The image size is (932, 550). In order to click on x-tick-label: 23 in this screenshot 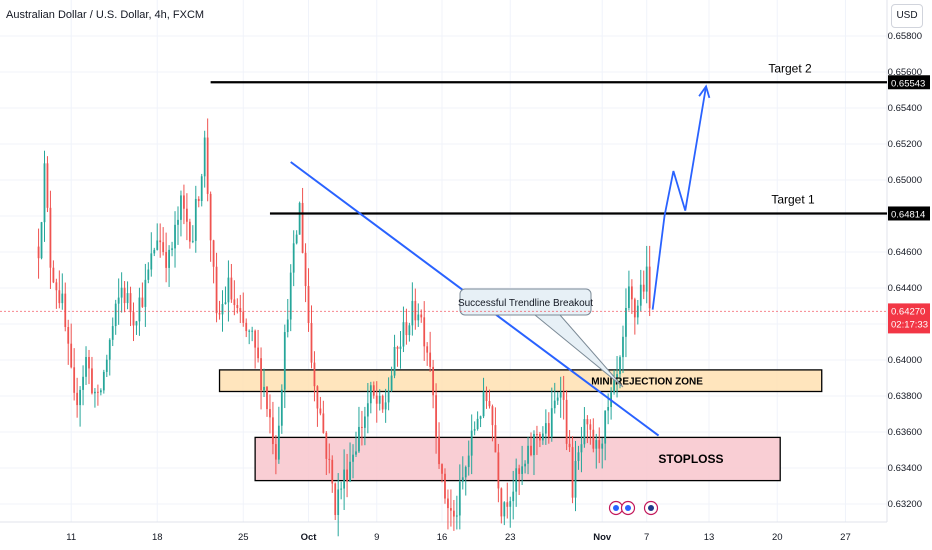, I will do `click(510, 537)`.